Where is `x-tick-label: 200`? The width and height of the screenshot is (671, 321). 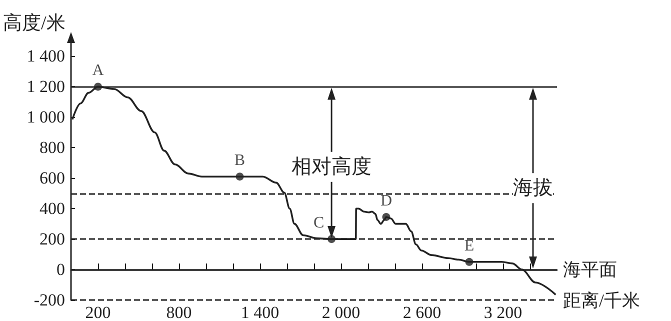 x-tick-label: 200 is located at coordinates (98, 312).